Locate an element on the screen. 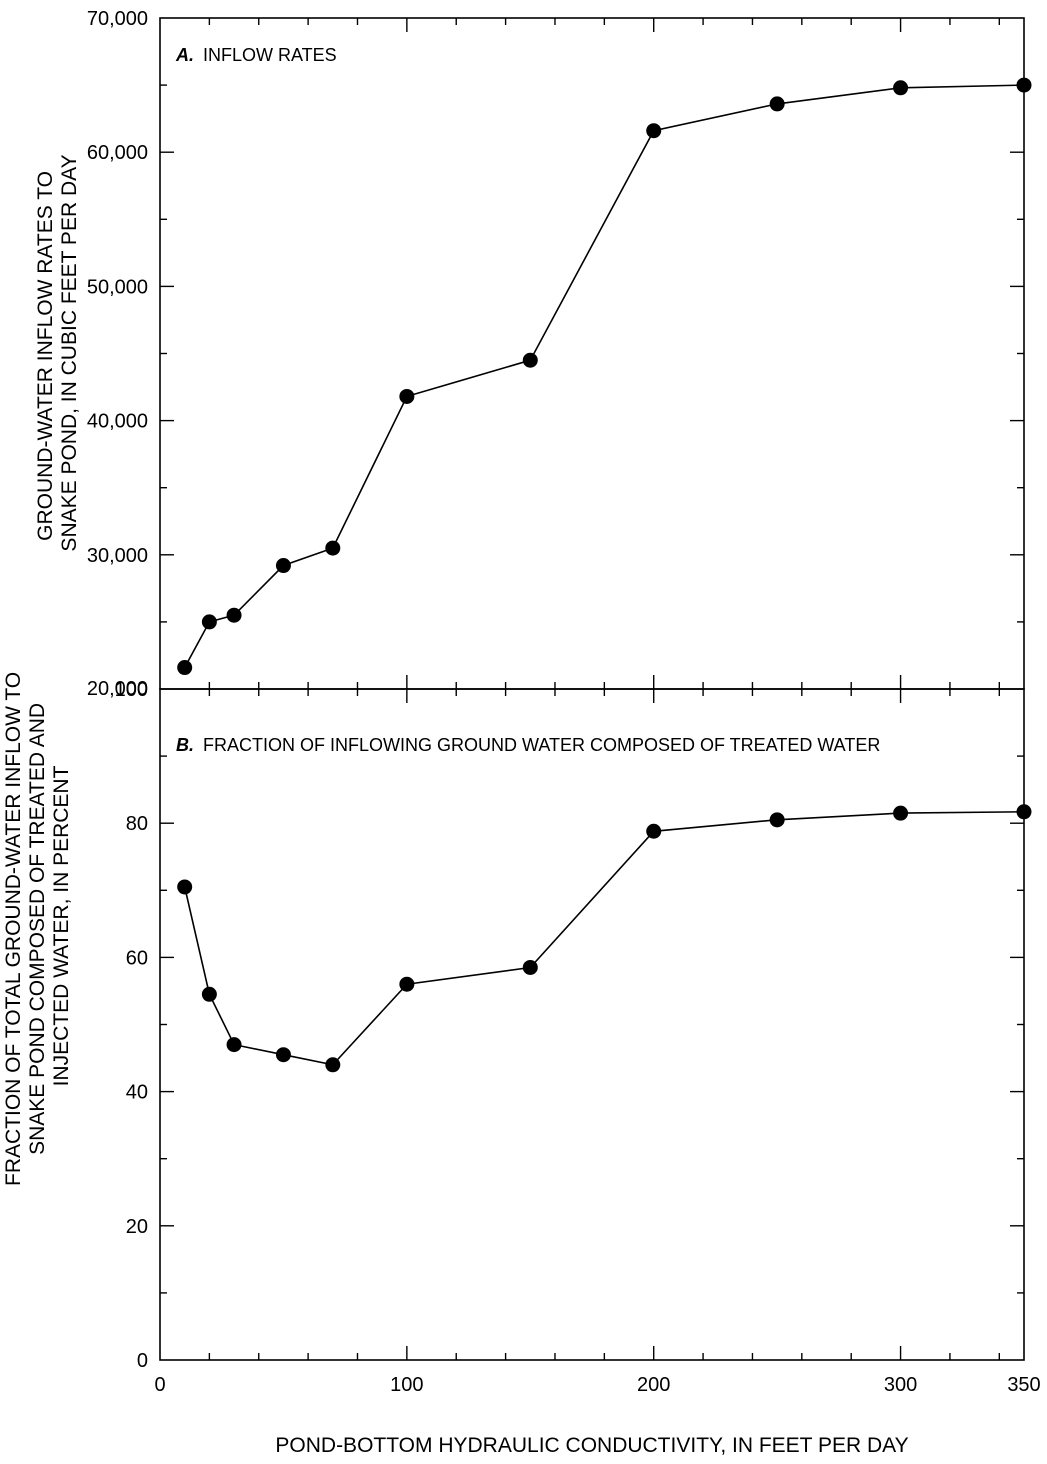 This screenshot has width=1047, height=1464. panel-b-y-tick-label: 20 is located at coordinates (137, 1227).